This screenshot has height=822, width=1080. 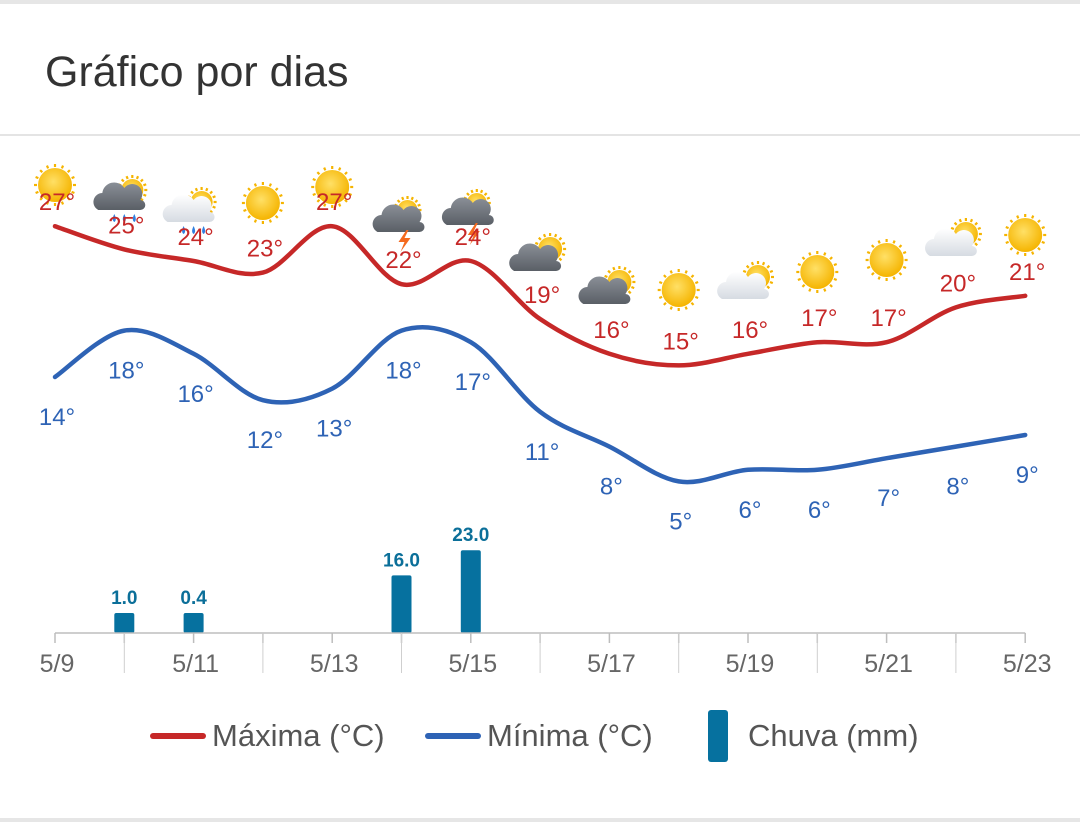 I want to click on sun-disc, so click(x=678, y=290).